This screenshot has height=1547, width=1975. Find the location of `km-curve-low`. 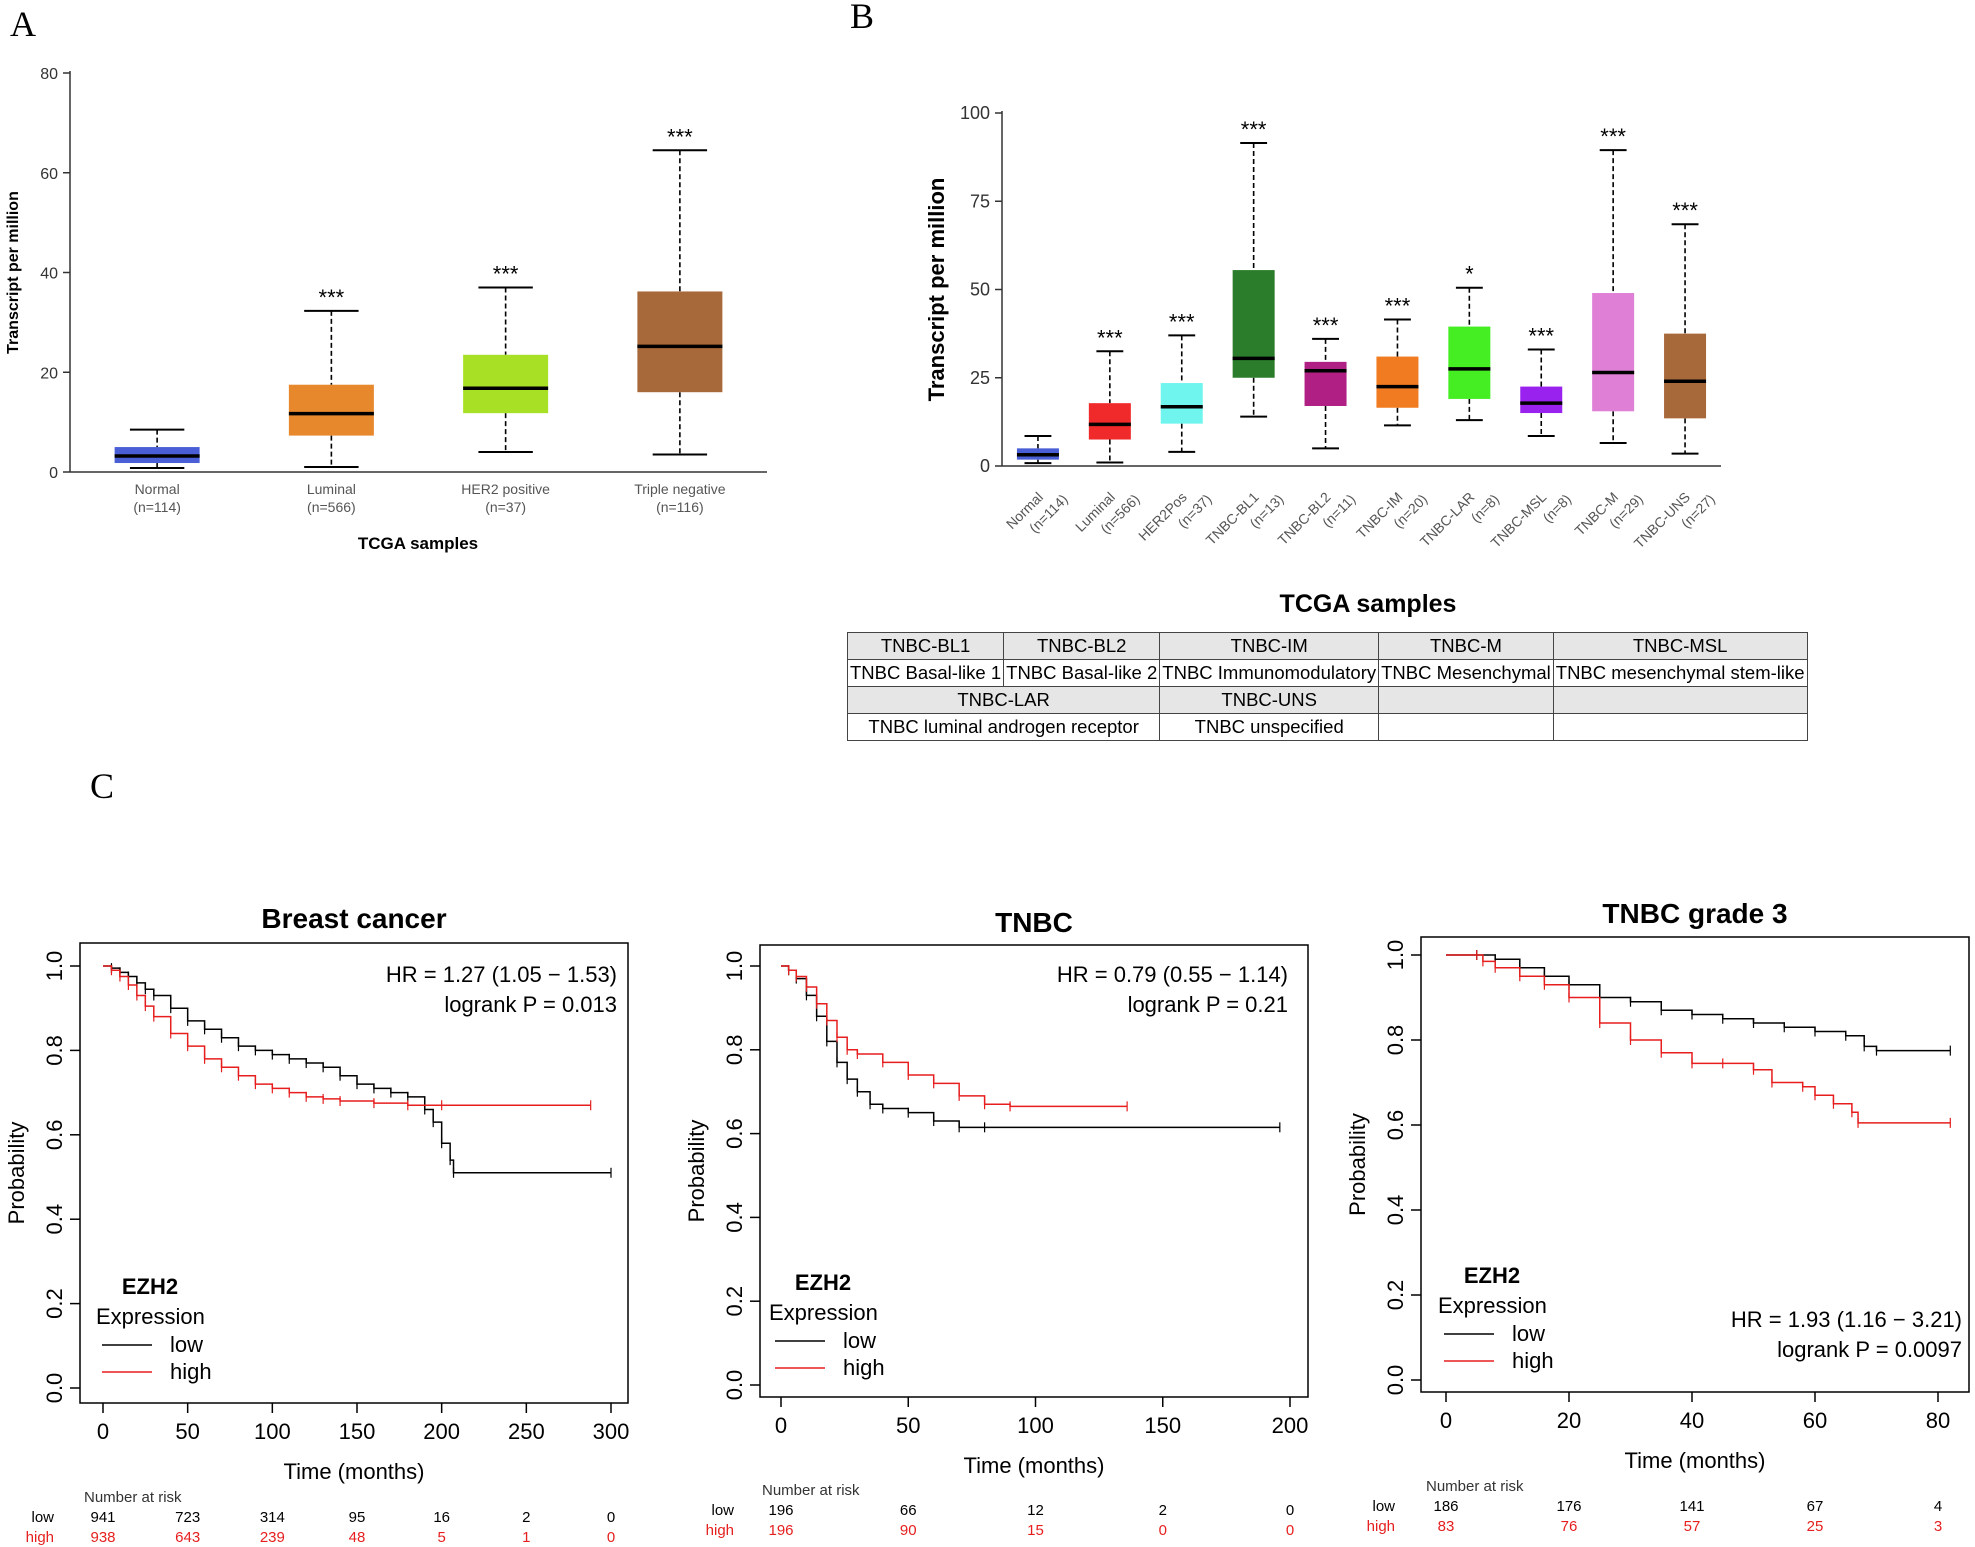

km-curve-low is located at coordinates (1698, 1003).